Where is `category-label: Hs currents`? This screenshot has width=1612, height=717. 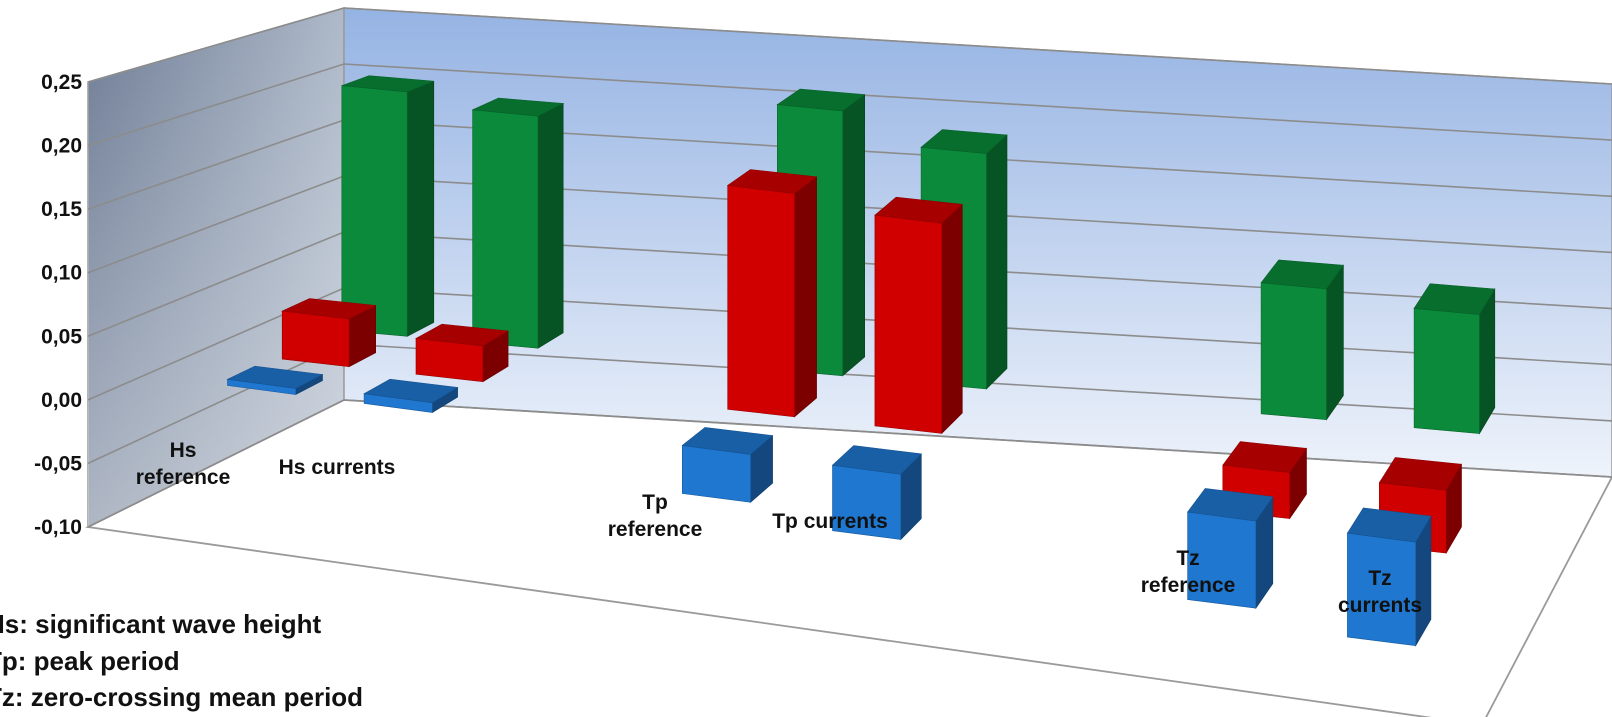
category-label: Hs currents is located at coordinates (337, 467).